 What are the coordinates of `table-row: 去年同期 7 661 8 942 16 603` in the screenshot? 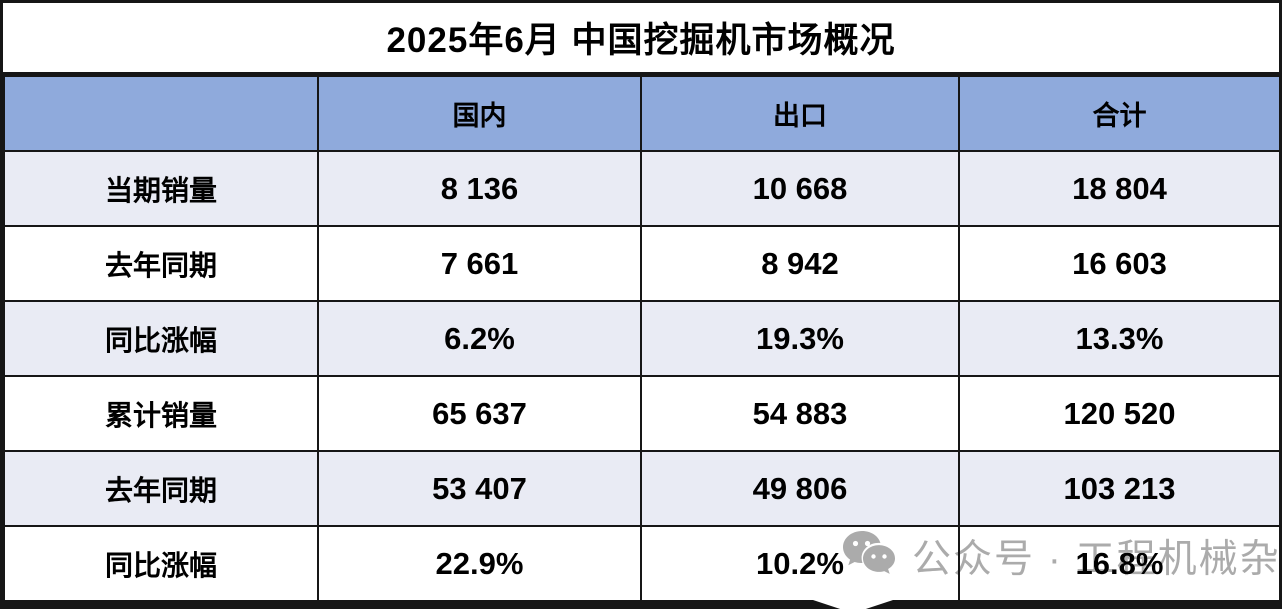 It's located at (642, 263).